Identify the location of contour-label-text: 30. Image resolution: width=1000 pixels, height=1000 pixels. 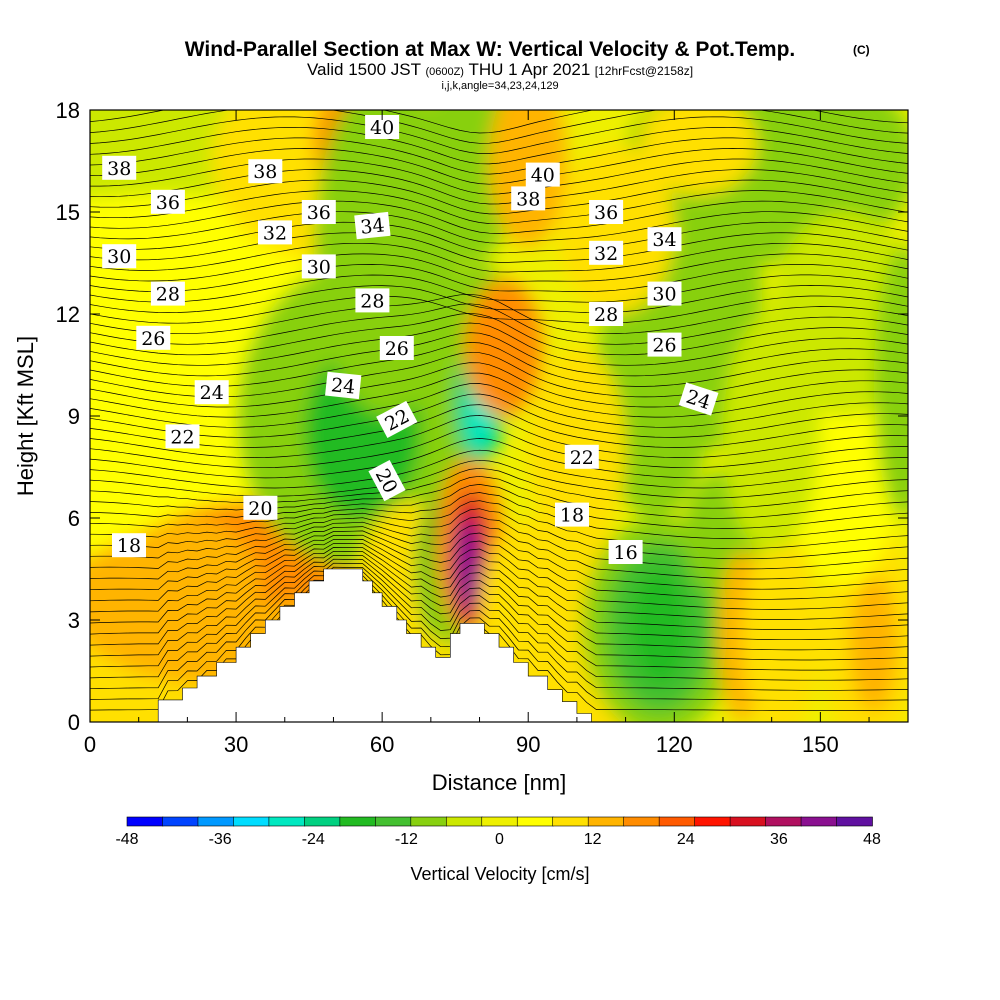
(319, 267).